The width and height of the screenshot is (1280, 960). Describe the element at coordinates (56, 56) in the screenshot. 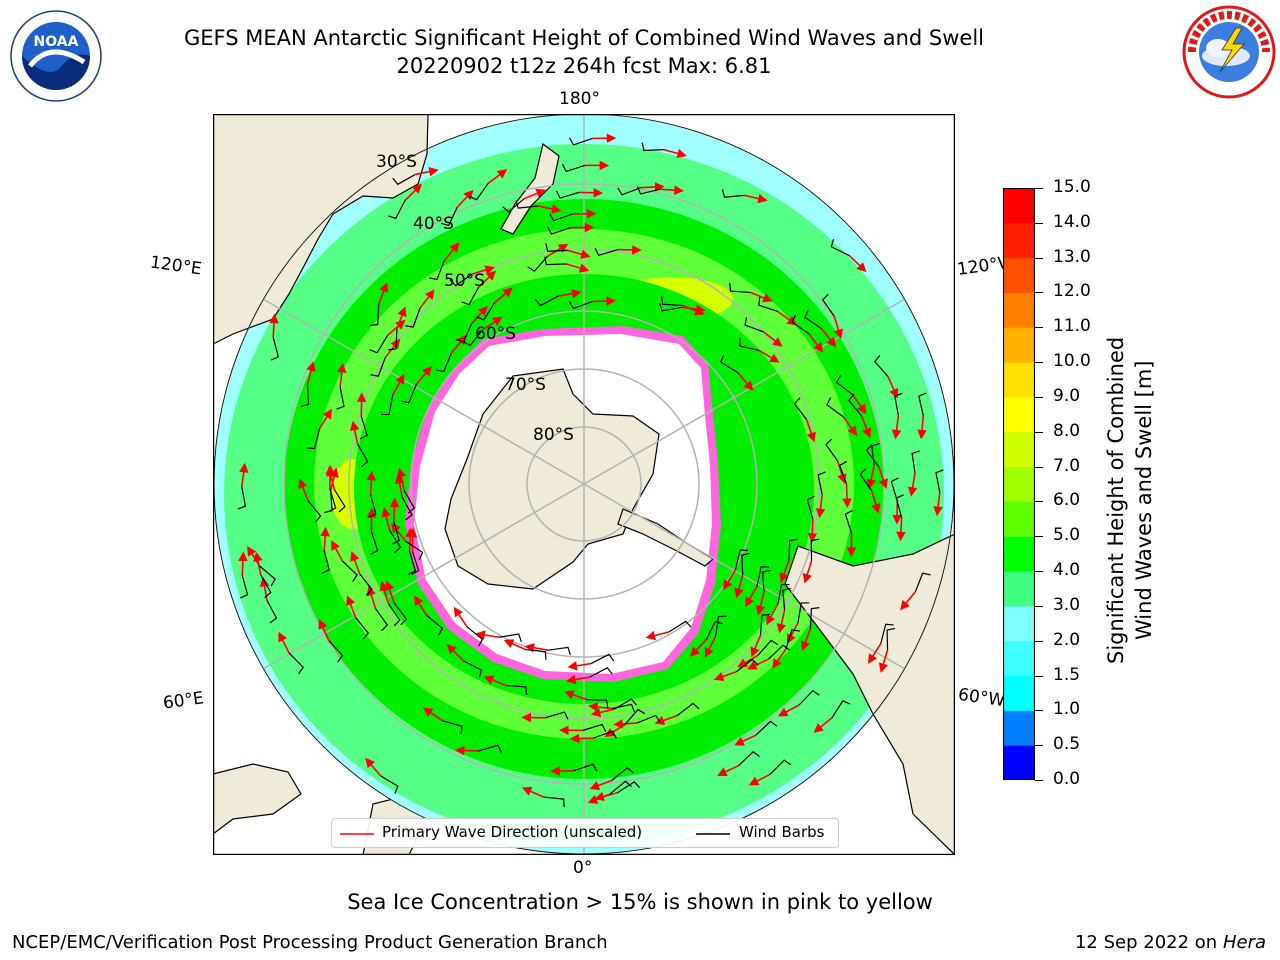

I see `noaa-logo-icon: NOAA` at that location.